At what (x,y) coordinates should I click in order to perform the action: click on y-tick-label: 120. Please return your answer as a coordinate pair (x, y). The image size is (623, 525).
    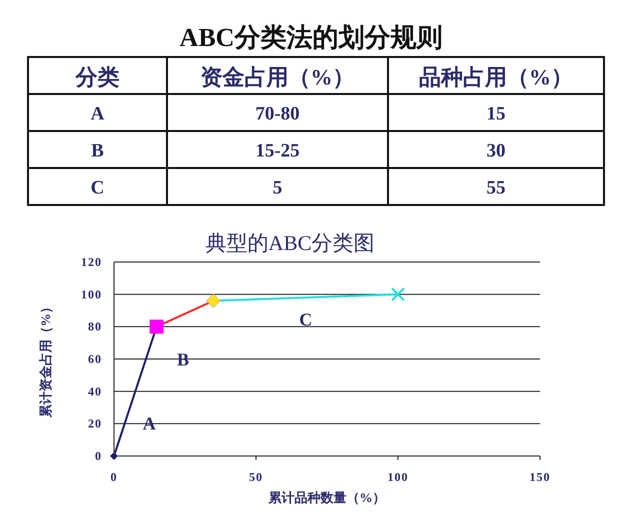
    Looking at the image, I should click on (91, 262).